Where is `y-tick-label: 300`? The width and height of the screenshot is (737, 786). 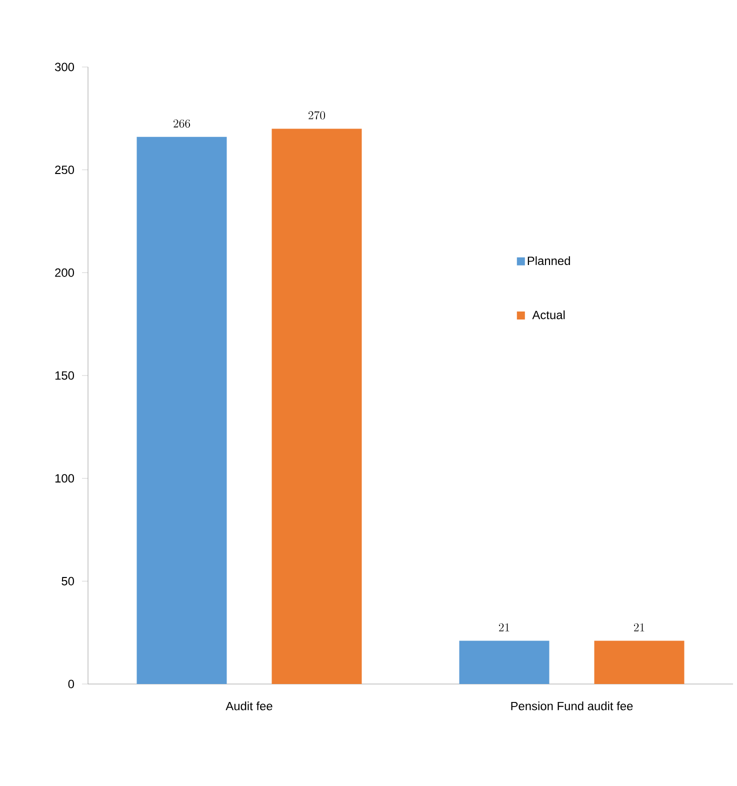
y-tick-label: 300 is located at coordinates (64, 67).